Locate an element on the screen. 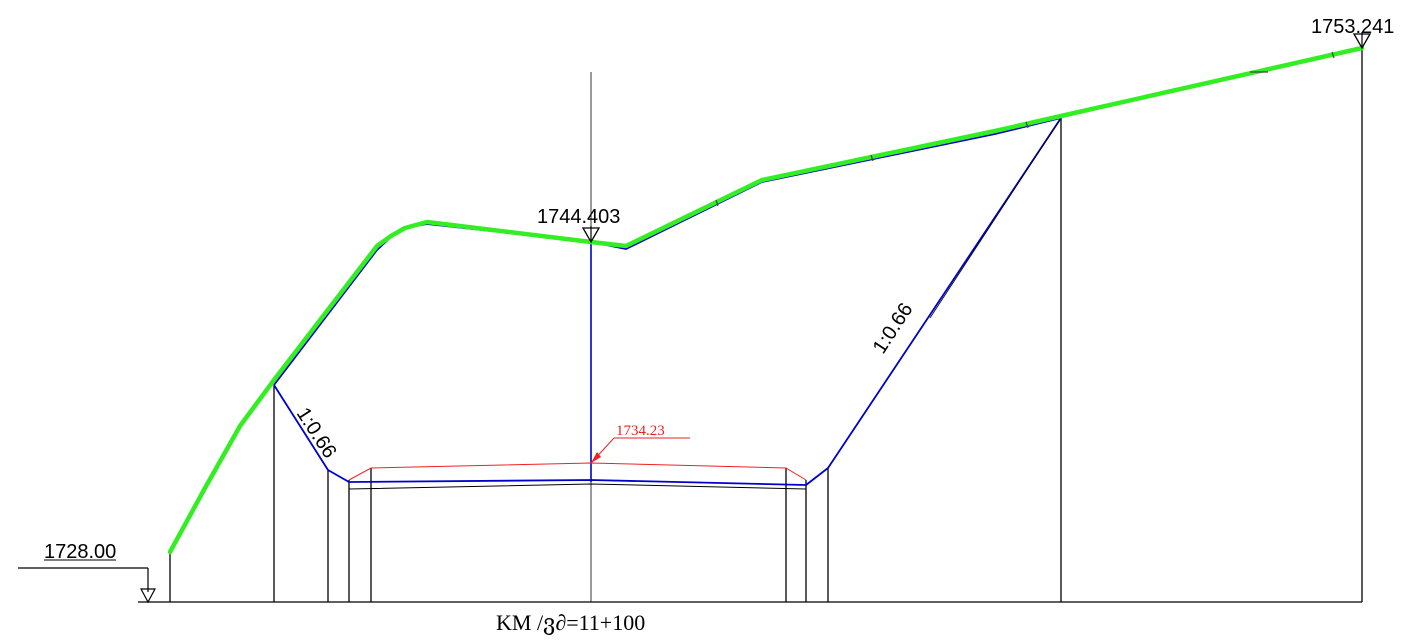 This screenshot has width=1418, height=641. pavement-lower-line is located at coordinates (577, 486).